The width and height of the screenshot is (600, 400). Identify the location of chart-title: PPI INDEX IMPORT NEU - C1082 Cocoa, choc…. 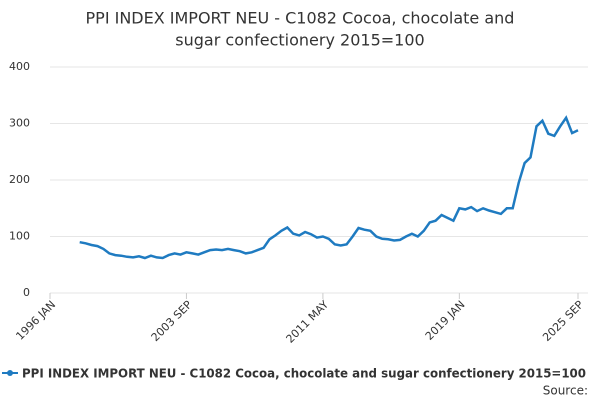
(300, 18).